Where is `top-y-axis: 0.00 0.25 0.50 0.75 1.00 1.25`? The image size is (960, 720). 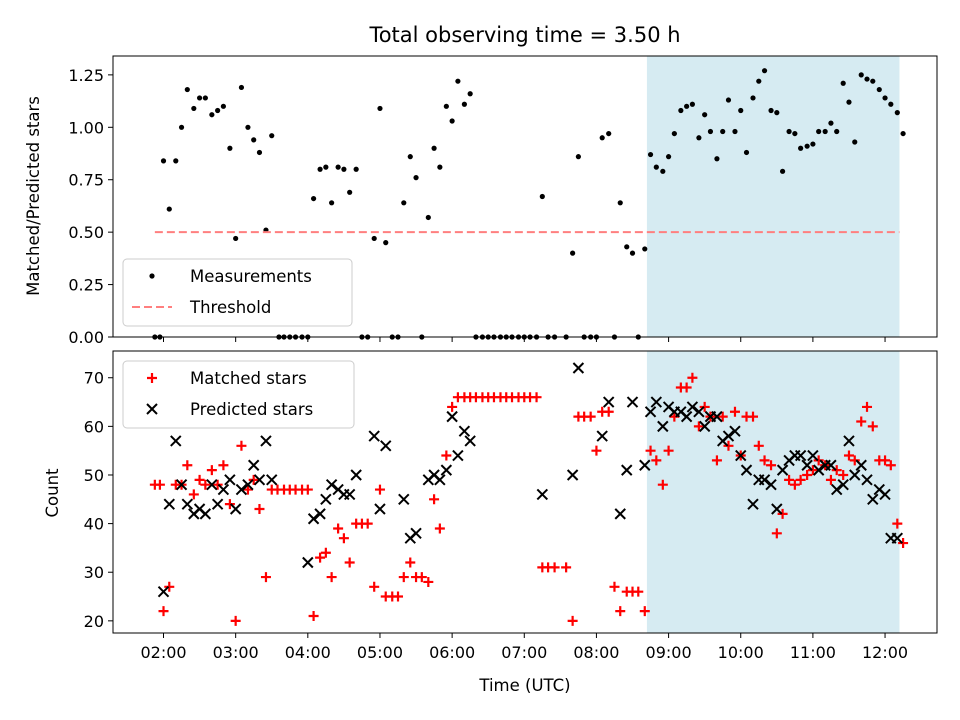 top-y-axis: 0.00 0.25 0.50 0.75 1.00 1.25 is located at coordinates (90, 206).